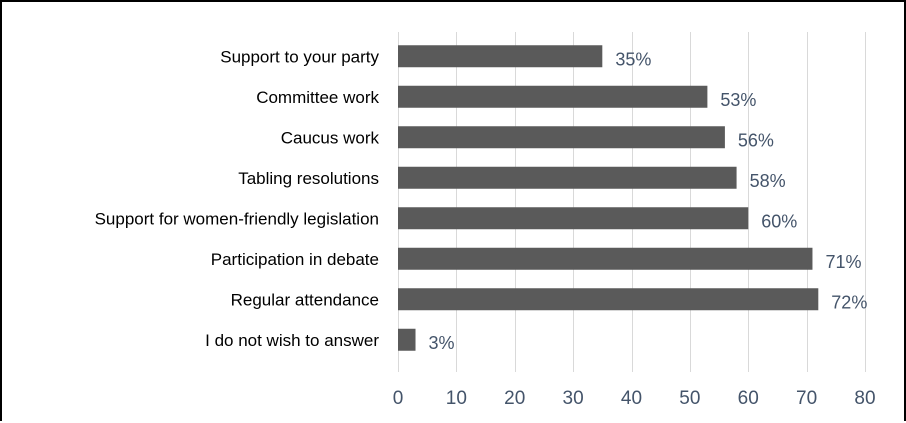 This screenshot has width=906, height=423. Describe the element at coordinates (305, 299) in the screenshot. I see `category-label: Regular attendance` at that location.